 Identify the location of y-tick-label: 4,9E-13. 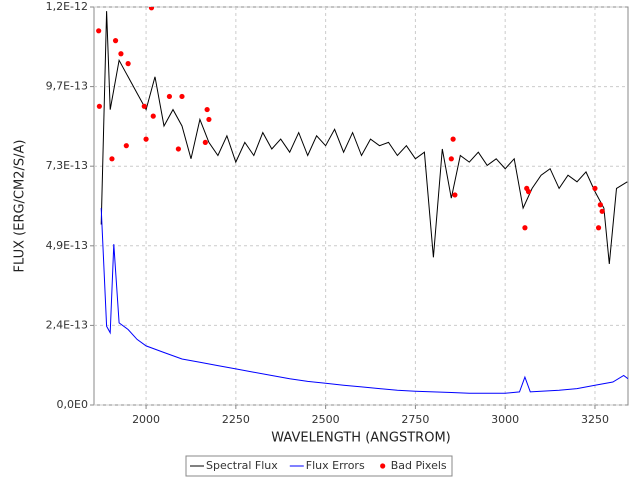
(67, 245).